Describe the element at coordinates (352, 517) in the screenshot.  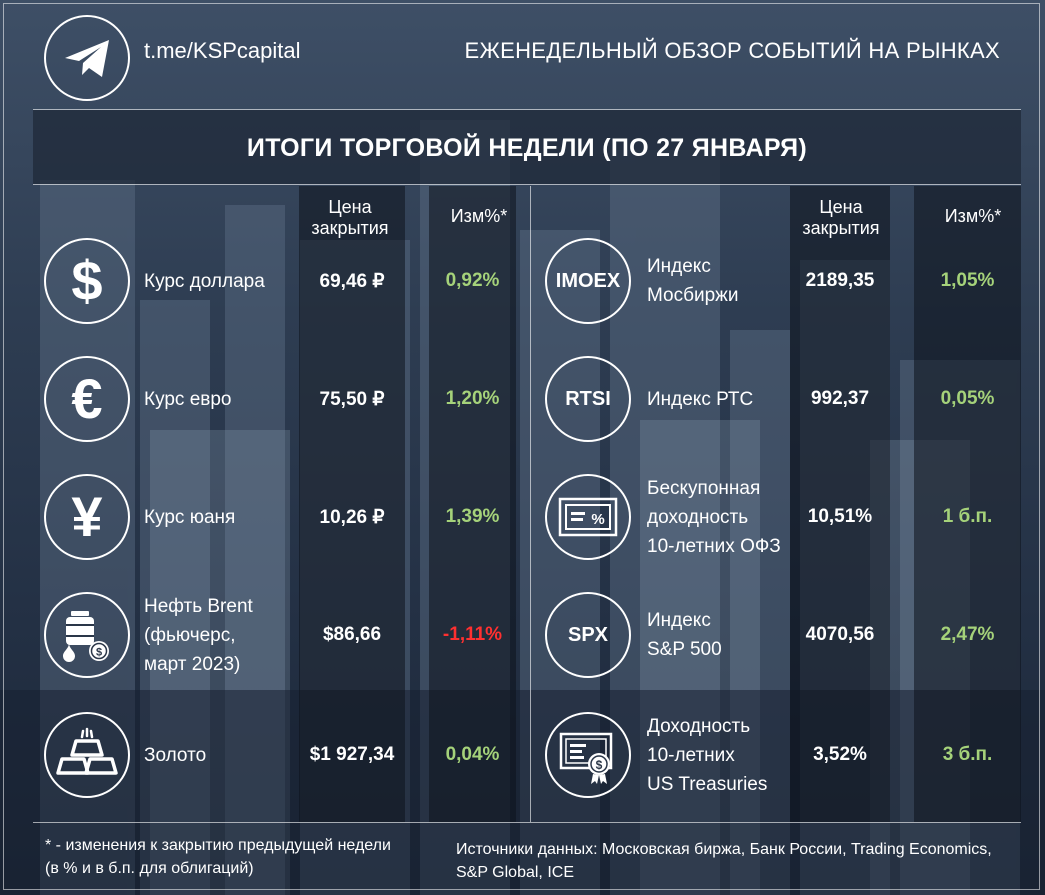
I see `close-price: 10,26 ₽` at that location.